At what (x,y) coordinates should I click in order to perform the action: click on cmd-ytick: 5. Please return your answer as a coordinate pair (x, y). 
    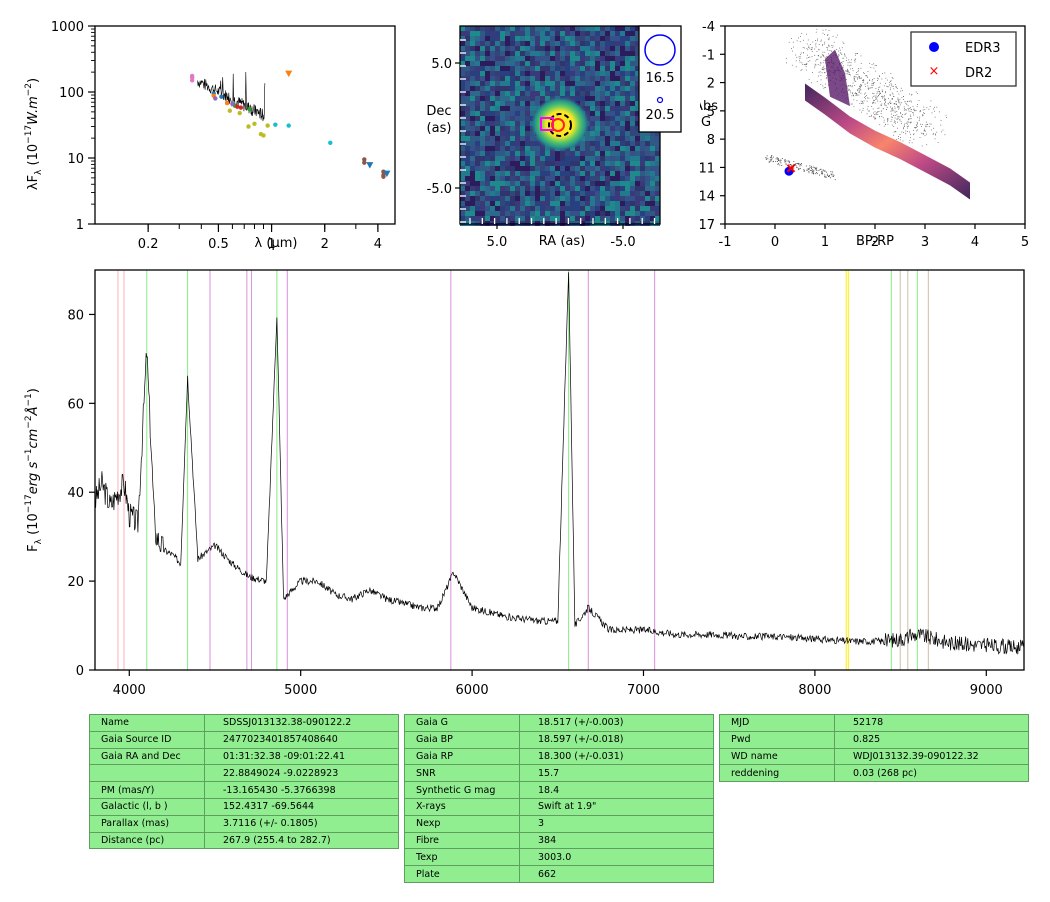
    Looking at the image, I should click on (711, 112).